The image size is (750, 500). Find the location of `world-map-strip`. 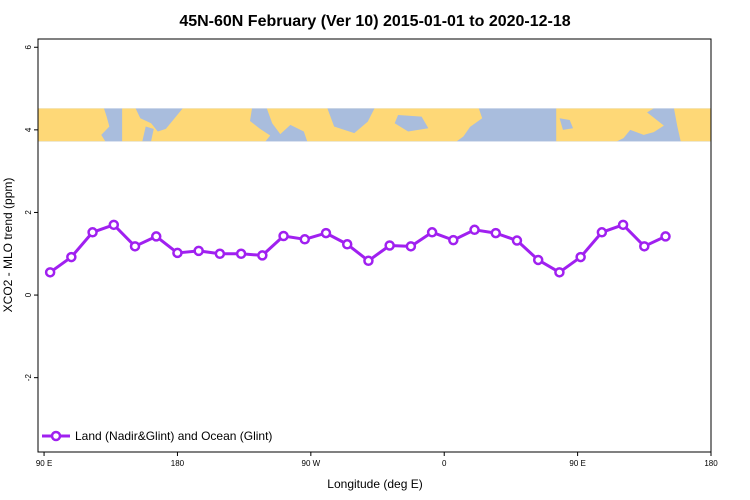

world-map-strip is located at coordinates (374, 125).